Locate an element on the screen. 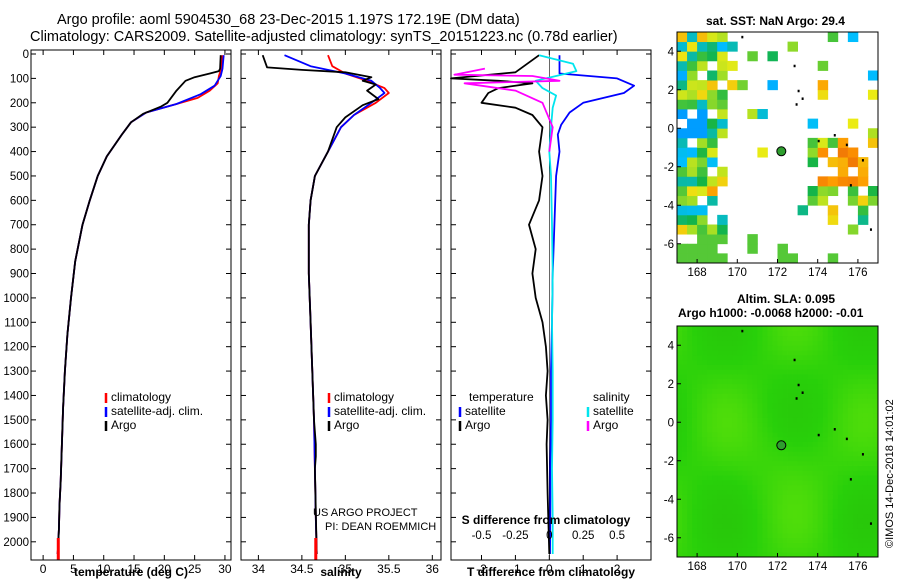 The height and width of the screenshot is (580, 900). legend-label: climatology is located at coordinates (141, 397).